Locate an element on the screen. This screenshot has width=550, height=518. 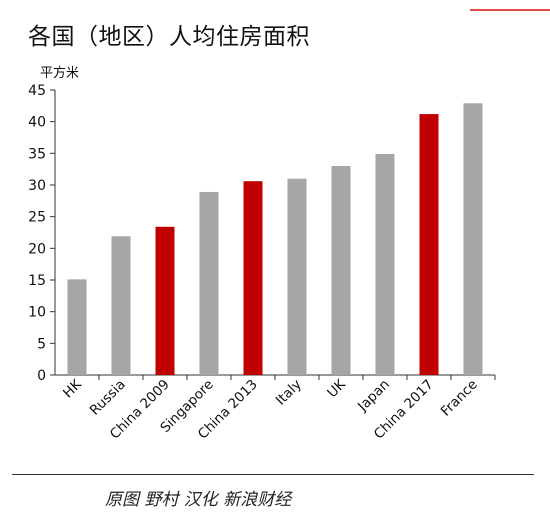
y-tick-label: 45 is located at coordinates (37, 91).